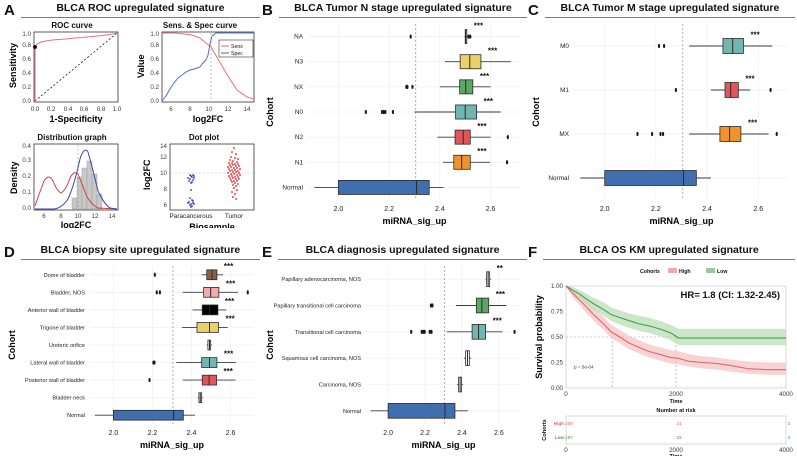  What do you see at coordinates (786, 394) in the screenshot?
I see `km-x-tick: 4000` at bounding box center [786, 394].